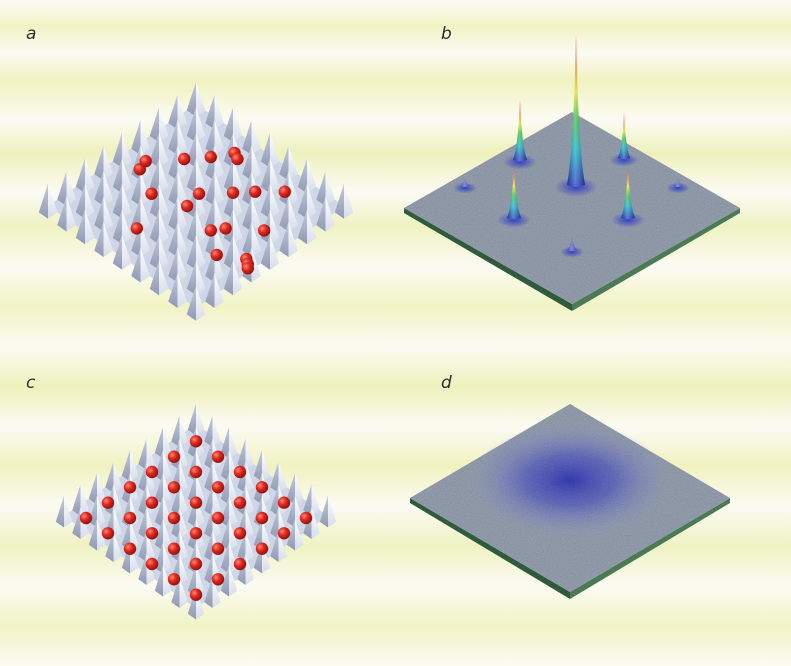 The width and height of the screenshot is (791, 666). What do you see at coordinates (31, 34) in the screenshot?
I see `panel-label-a: a` at bounding box center [31, 34].